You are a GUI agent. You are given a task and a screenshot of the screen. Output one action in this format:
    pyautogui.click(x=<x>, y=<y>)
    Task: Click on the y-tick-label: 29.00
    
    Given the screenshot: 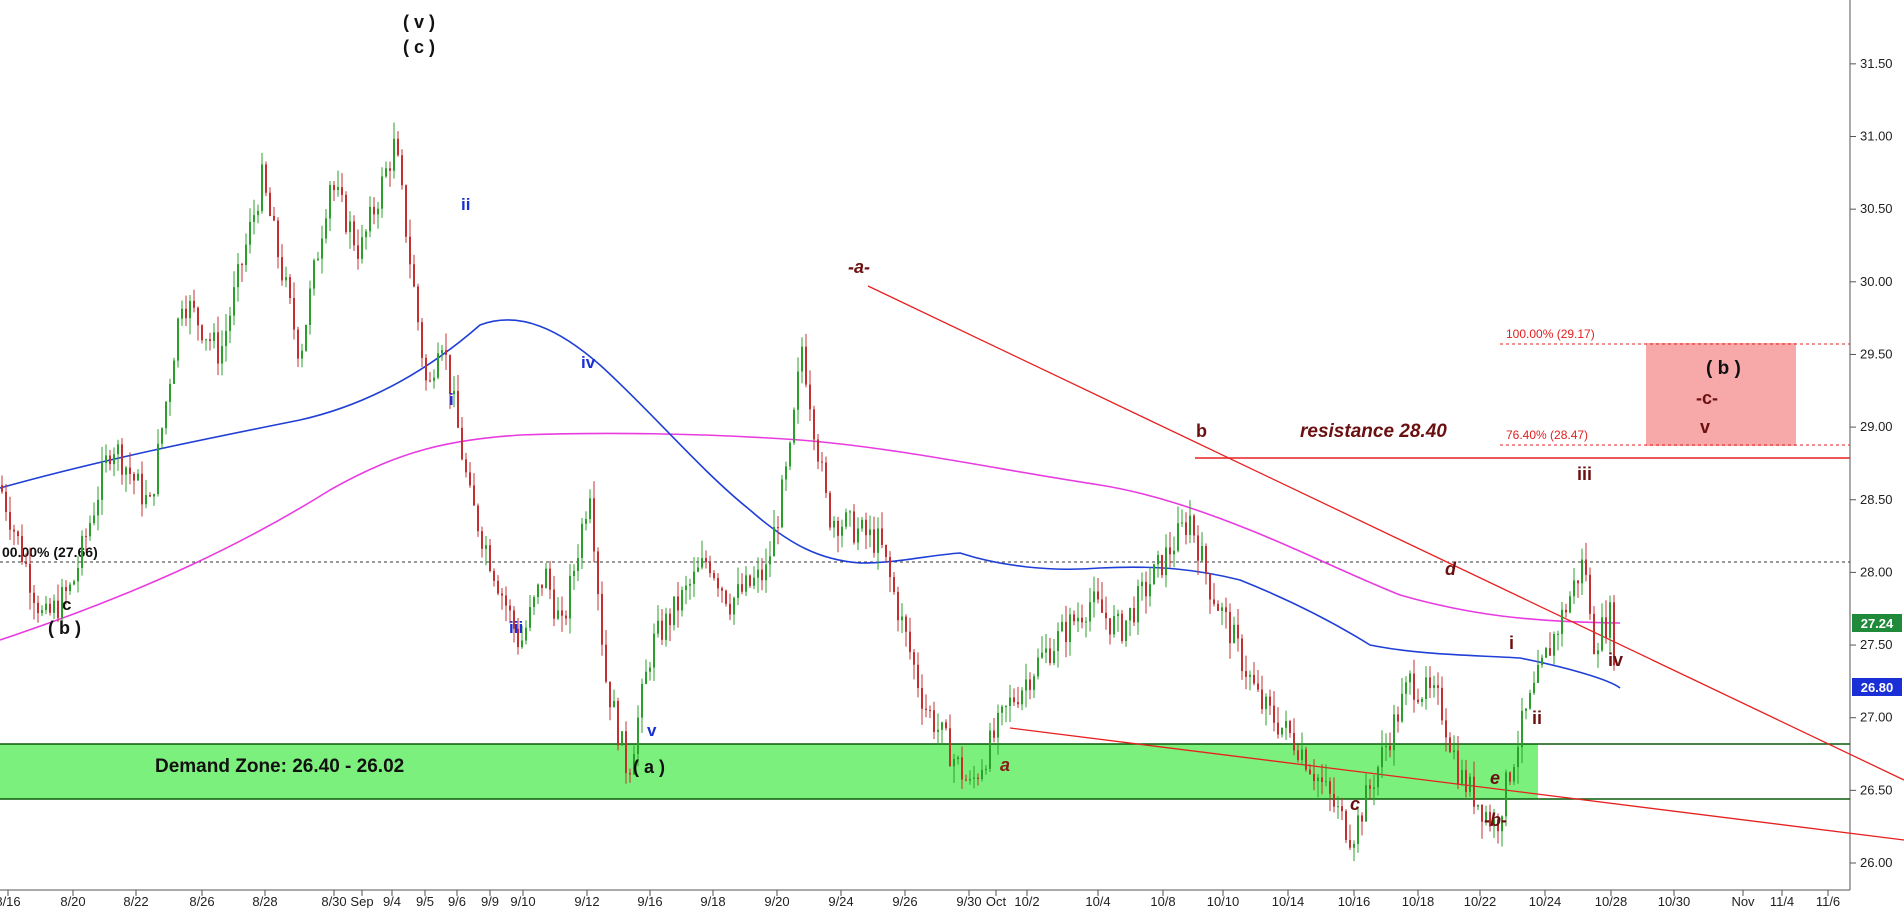 What is the action you would take?
    pyautogui.click(x=1876, y=426)
    